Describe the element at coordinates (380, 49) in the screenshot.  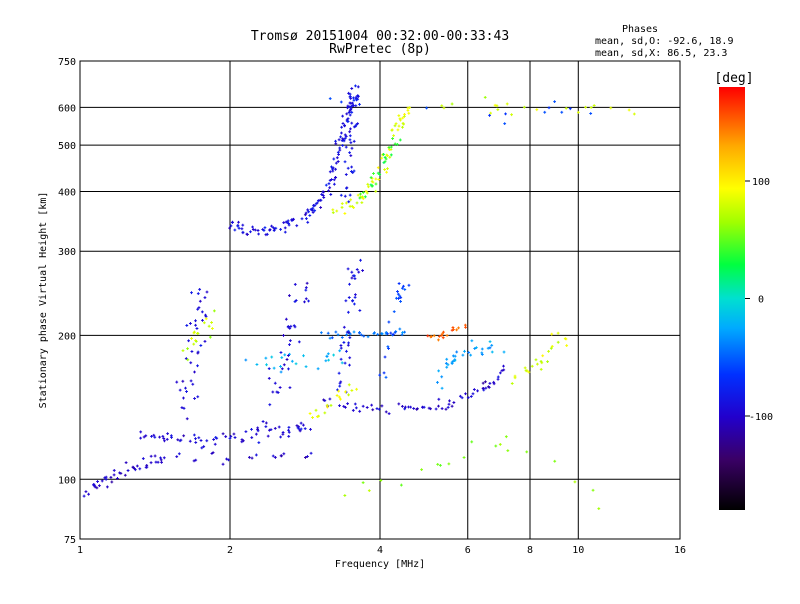
I see `chart-subtitle: RwPretec (8p)` at that location.